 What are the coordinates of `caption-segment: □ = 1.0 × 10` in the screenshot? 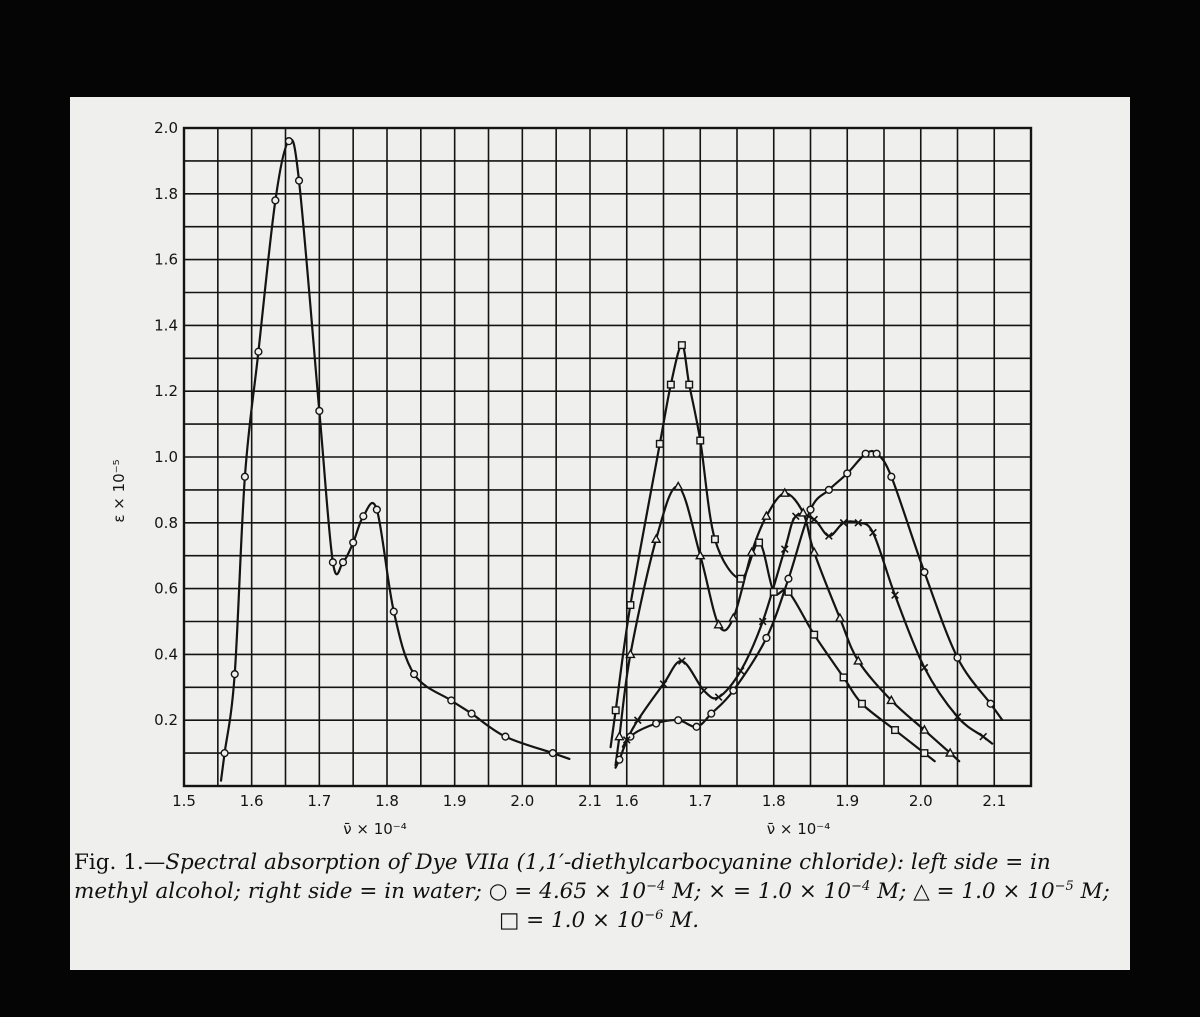 It's located at (571, 920).